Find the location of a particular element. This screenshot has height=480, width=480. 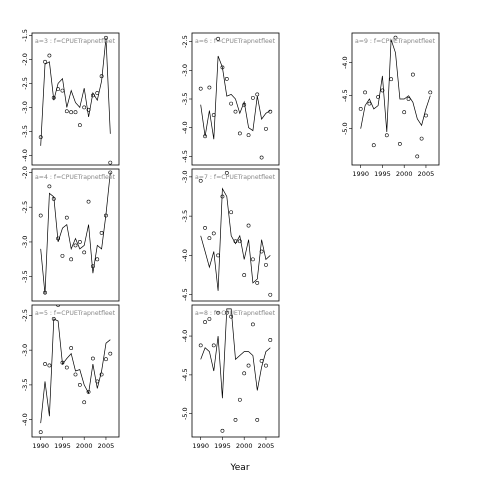

panel-label: a=9 : f=CPUETrapnetfleet is located at coordinates (395, 41).